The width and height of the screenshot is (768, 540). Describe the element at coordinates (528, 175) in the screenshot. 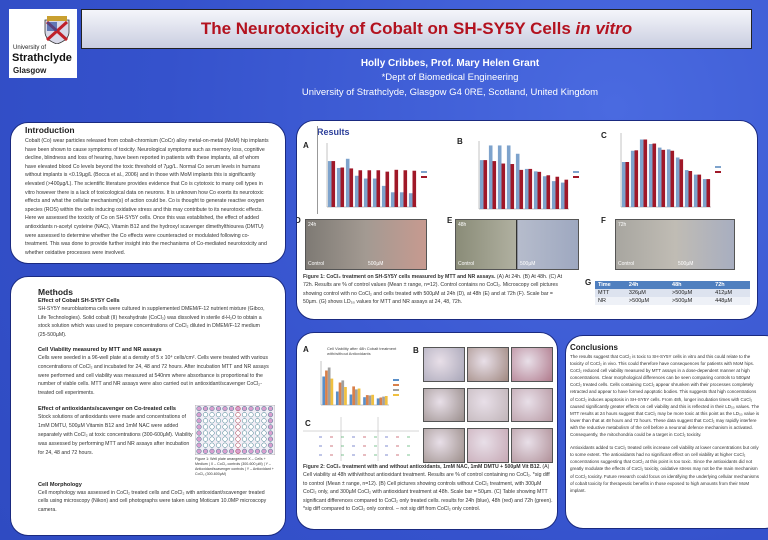

I see `chart-48h` at that location.